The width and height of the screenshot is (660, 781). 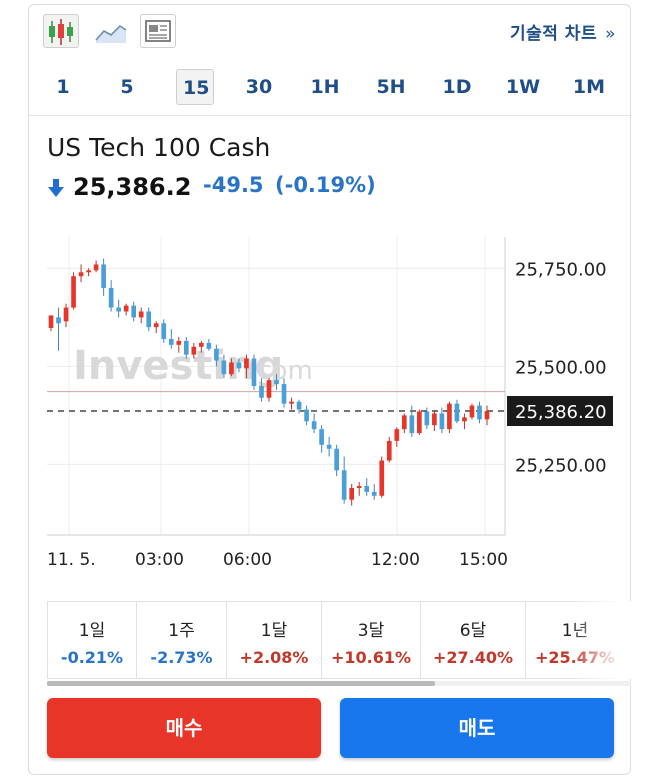 What do you see at coordinates (325, 87) in the screenshot?
I see `timeframe-1H: 1H` at bounding box center [325, 87].